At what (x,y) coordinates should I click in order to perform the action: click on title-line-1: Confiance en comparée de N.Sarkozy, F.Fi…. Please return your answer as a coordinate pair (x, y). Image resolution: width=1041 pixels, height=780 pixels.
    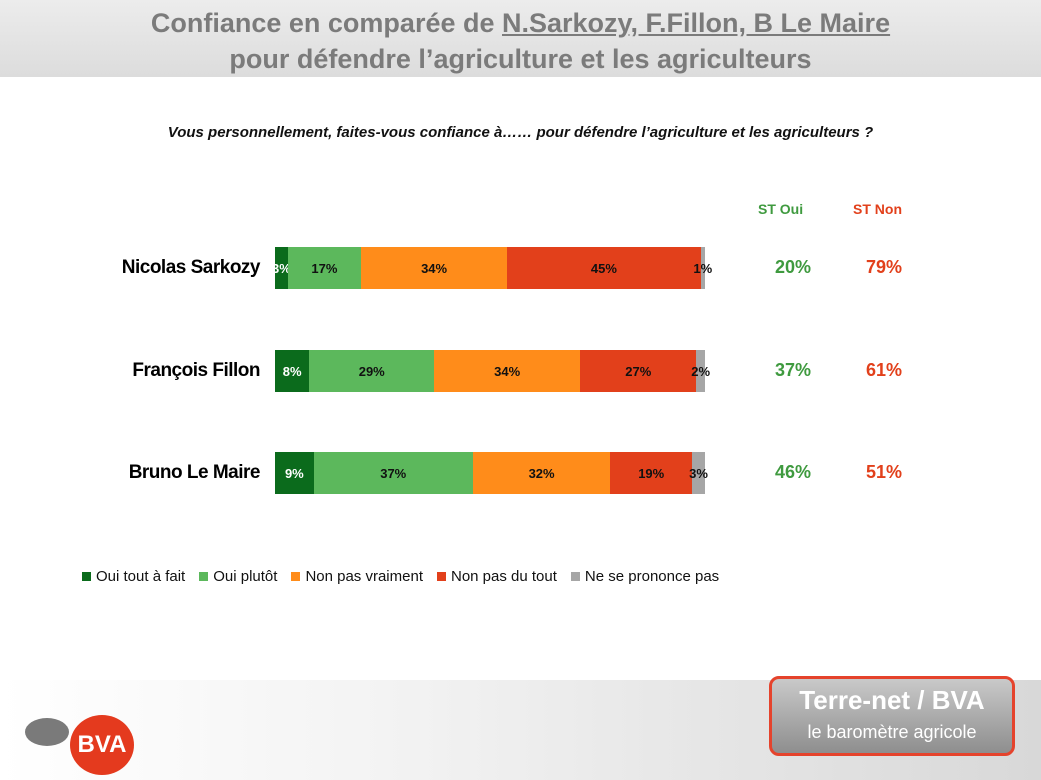
    Looking at the image, I should click on (520, 23).